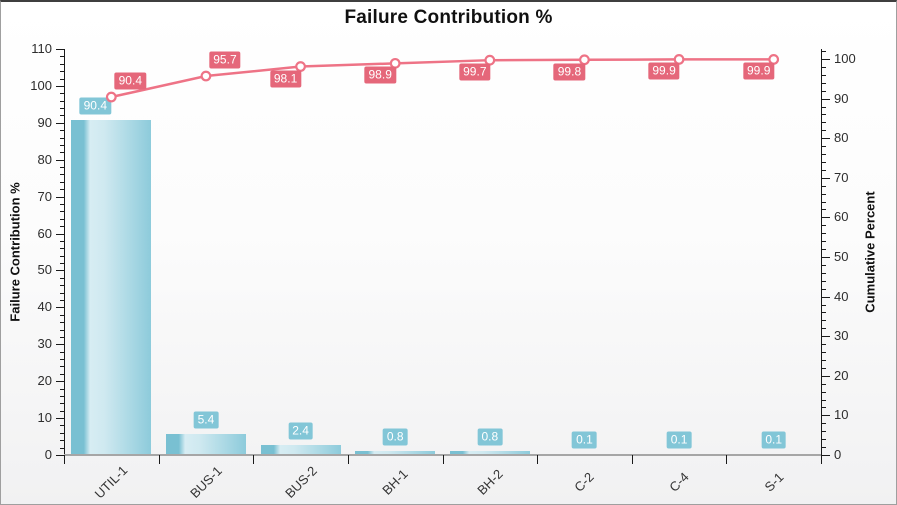  What do you see at coordinates (679, 482) in the screenshot?
I see `x-category-label: C-4` at bounding box center [679, 482].